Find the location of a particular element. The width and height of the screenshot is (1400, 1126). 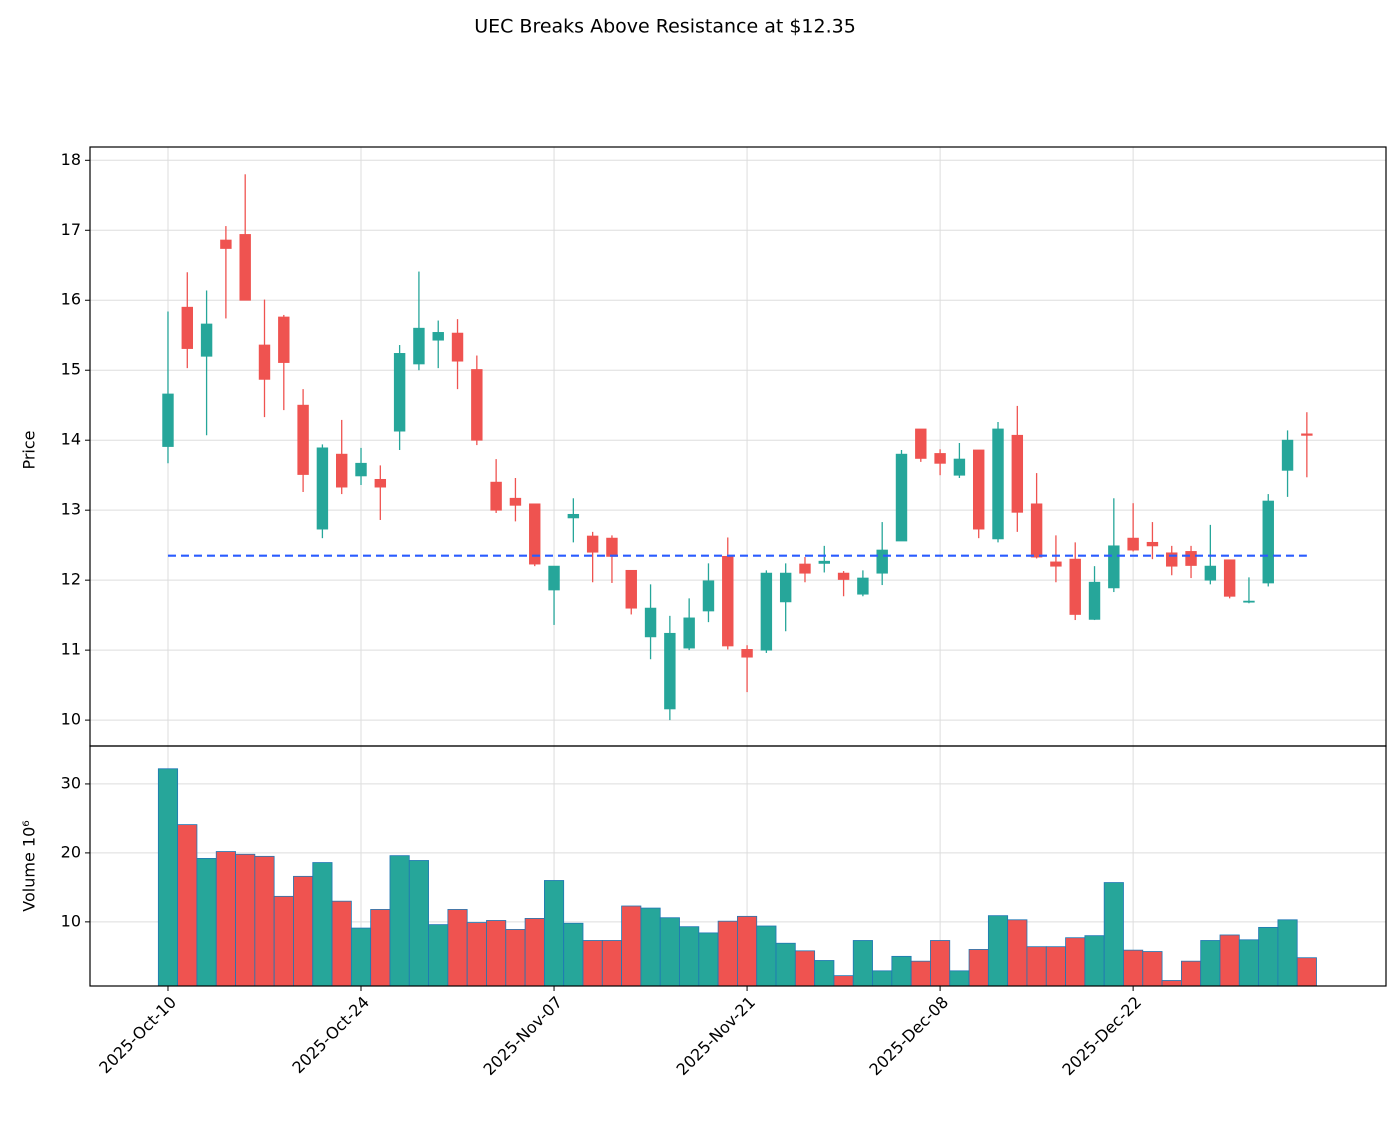

y-tick-label: 15 is located at coordinates (71, 369).